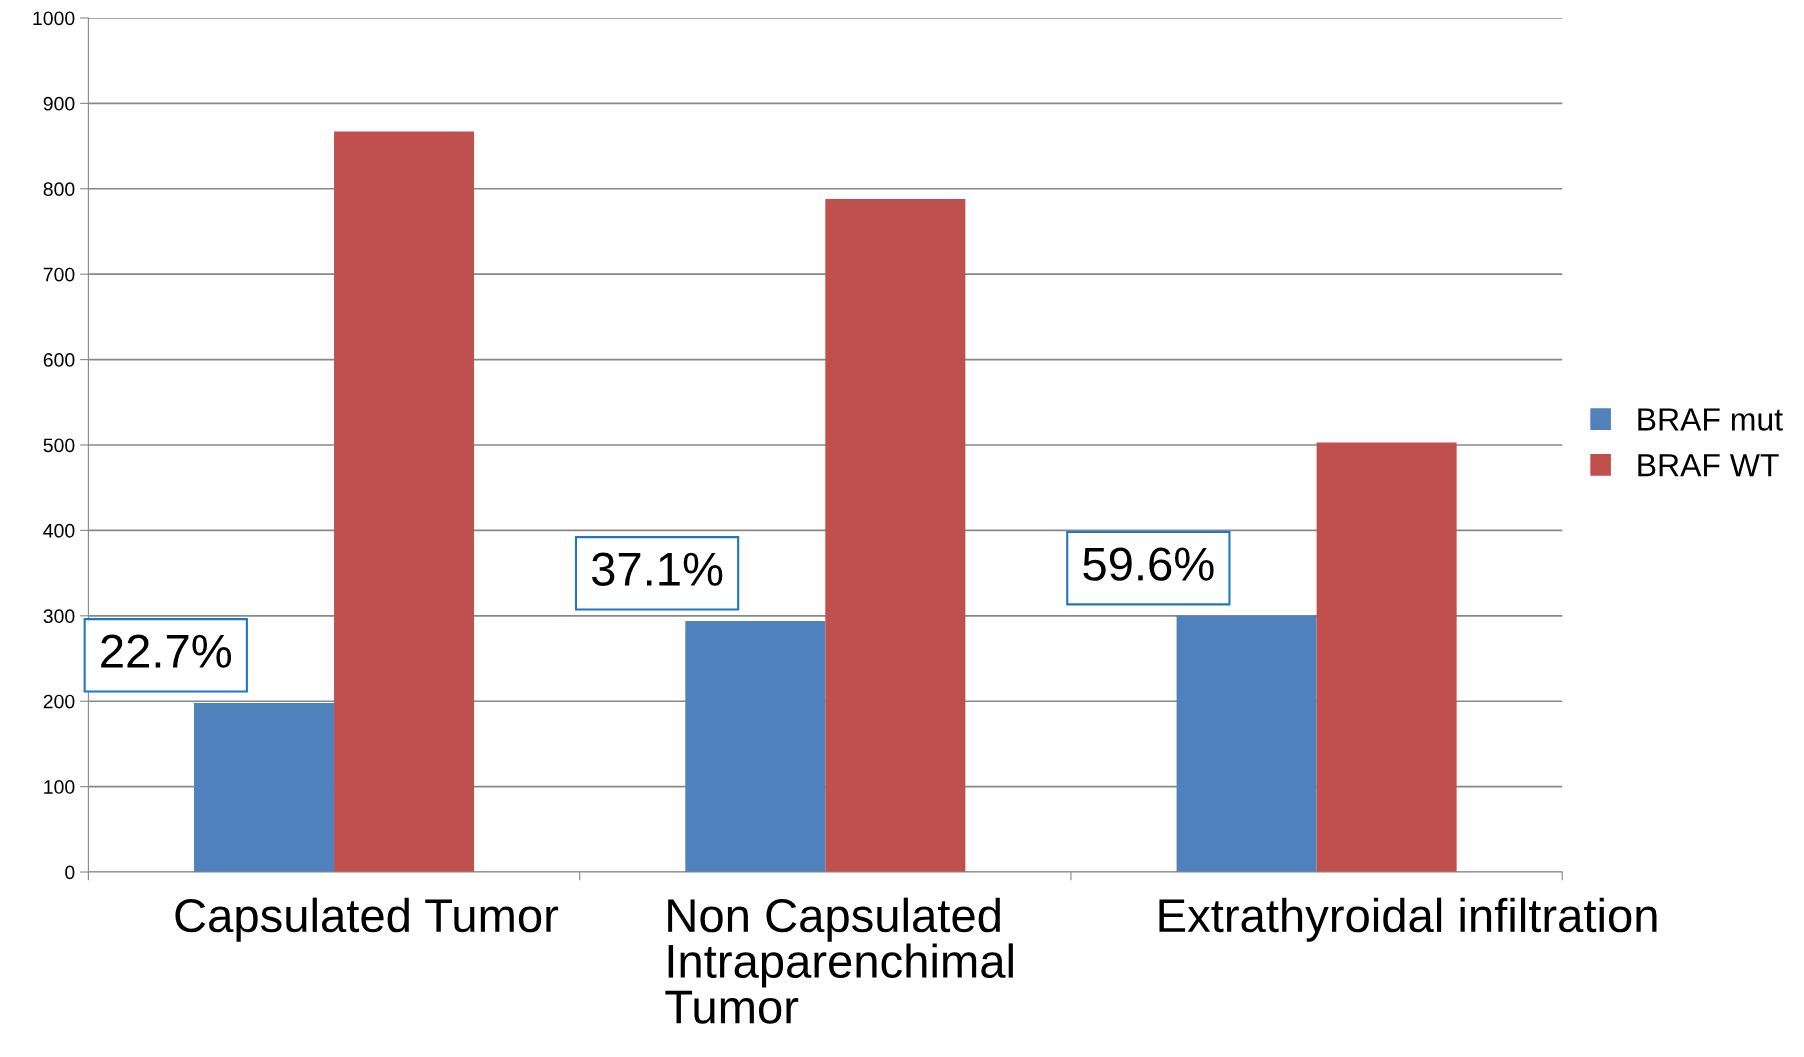 This screenshot has width=1804, height=1057. What do you see at coordinates (59, 445) in the screenshot?
I see `y-tick-label: 500` at bounding box center [59, 445].